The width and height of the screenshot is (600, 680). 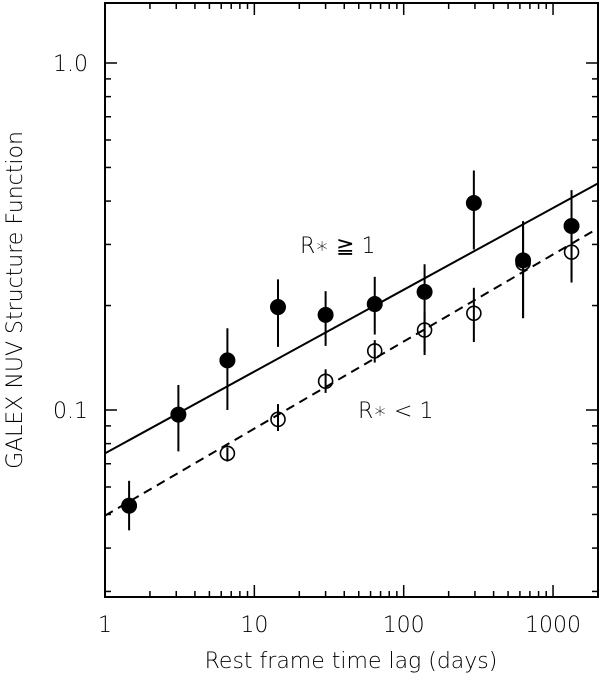 What do you see at coordinates (351, 661) in the screenshot?
I see `x-axis-title: Rest frame time lag (days)` at bounding box center [351, 661].